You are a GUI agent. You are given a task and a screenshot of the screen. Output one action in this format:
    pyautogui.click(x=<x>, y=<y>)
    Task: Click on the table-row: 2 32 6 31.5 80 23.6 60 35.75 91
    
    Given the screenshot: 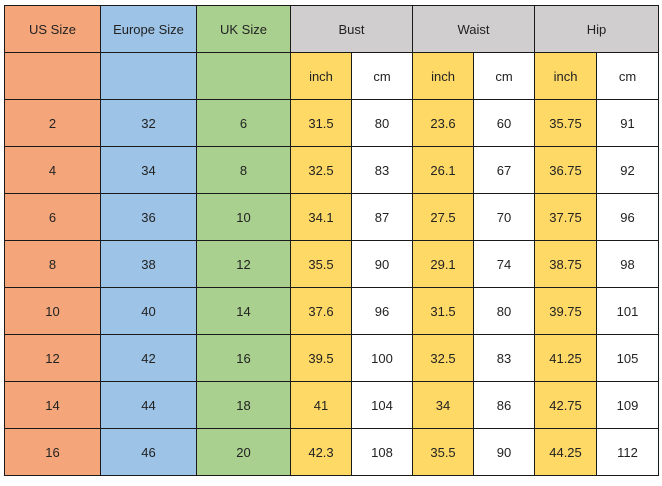 What is the action you would take?
    pyautogui.click(x=332, y=123)
    